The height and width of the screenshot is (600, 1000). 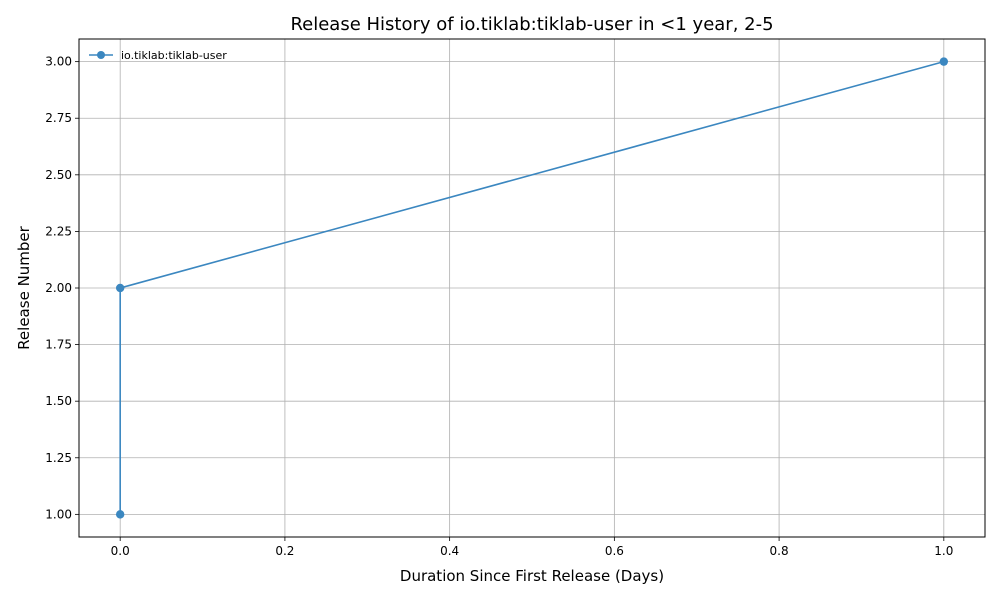 What do you see at coordinates (58, 401) in the screenshot?
I see `y-tick-label: 1.50` at bounding box center [58, 401].